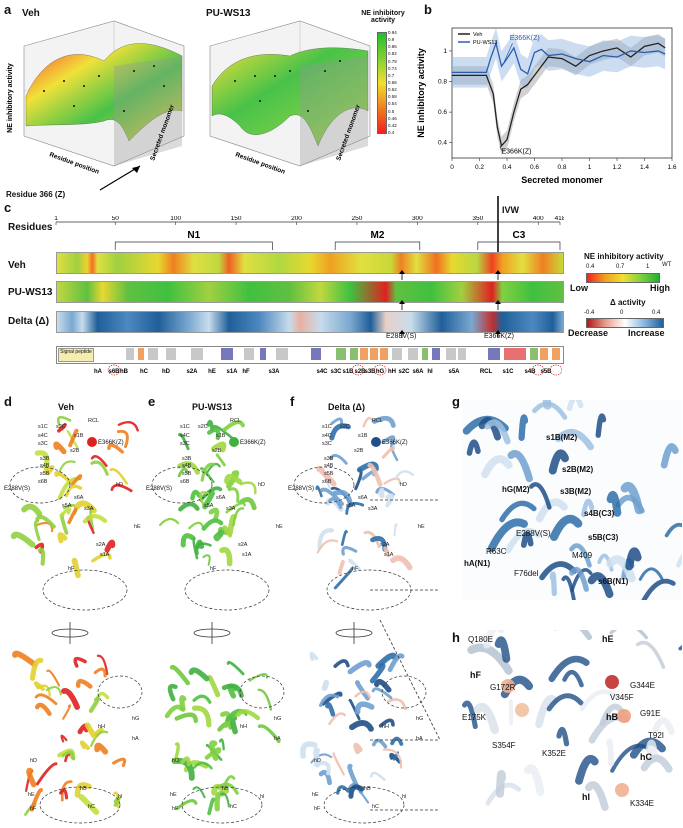  What do you see at coordinates (351, 506) in the screenshot?
I see `structure-label: s5A` at bounding box center [351, 506].